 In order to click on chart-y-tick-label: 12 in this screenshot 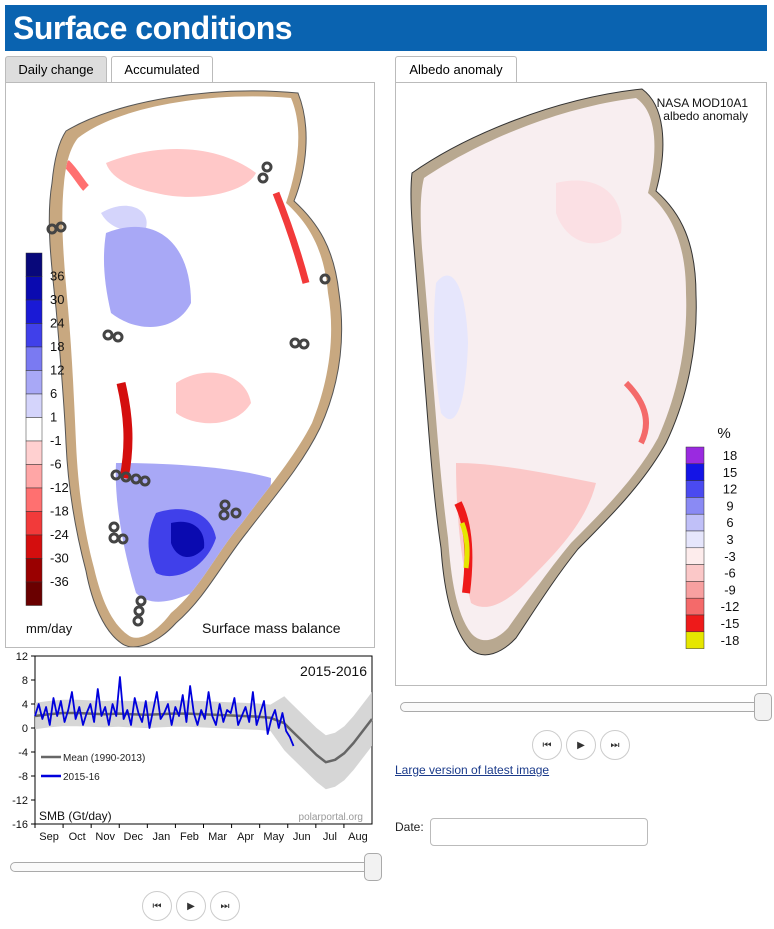, I will do `click(22, 657)`.